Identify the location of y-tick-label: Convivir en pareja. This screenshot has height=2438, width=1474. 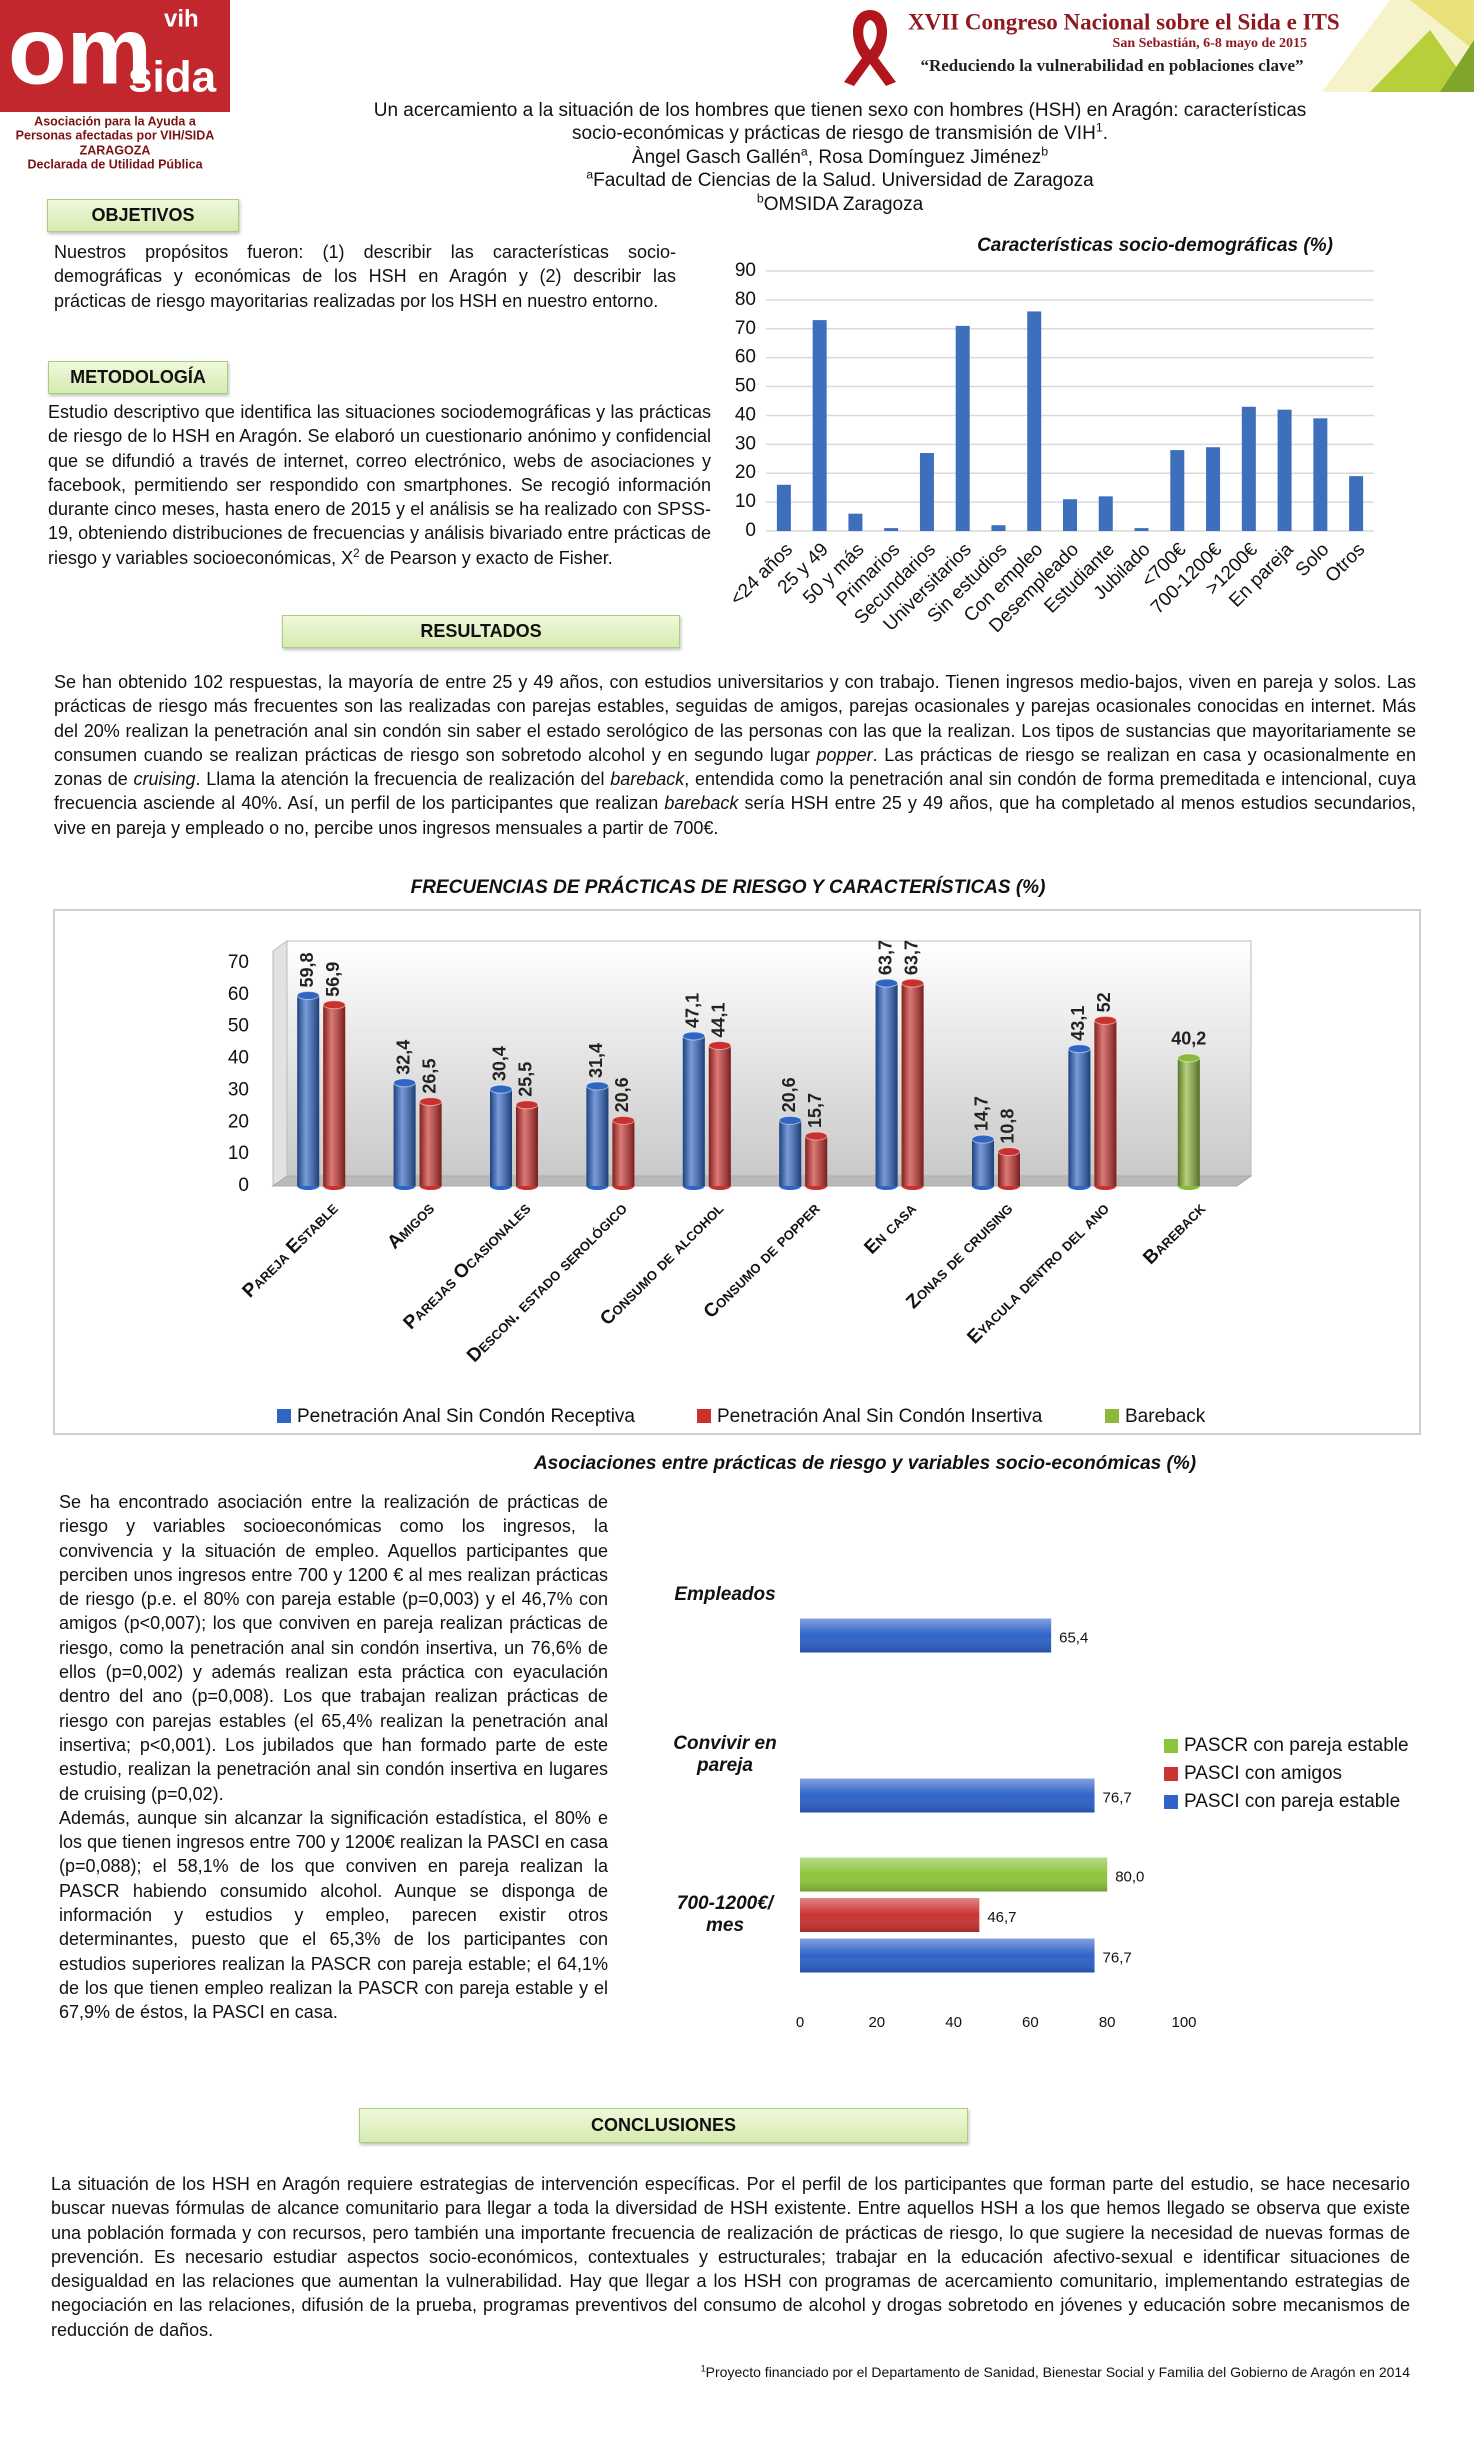
(725, 1754).